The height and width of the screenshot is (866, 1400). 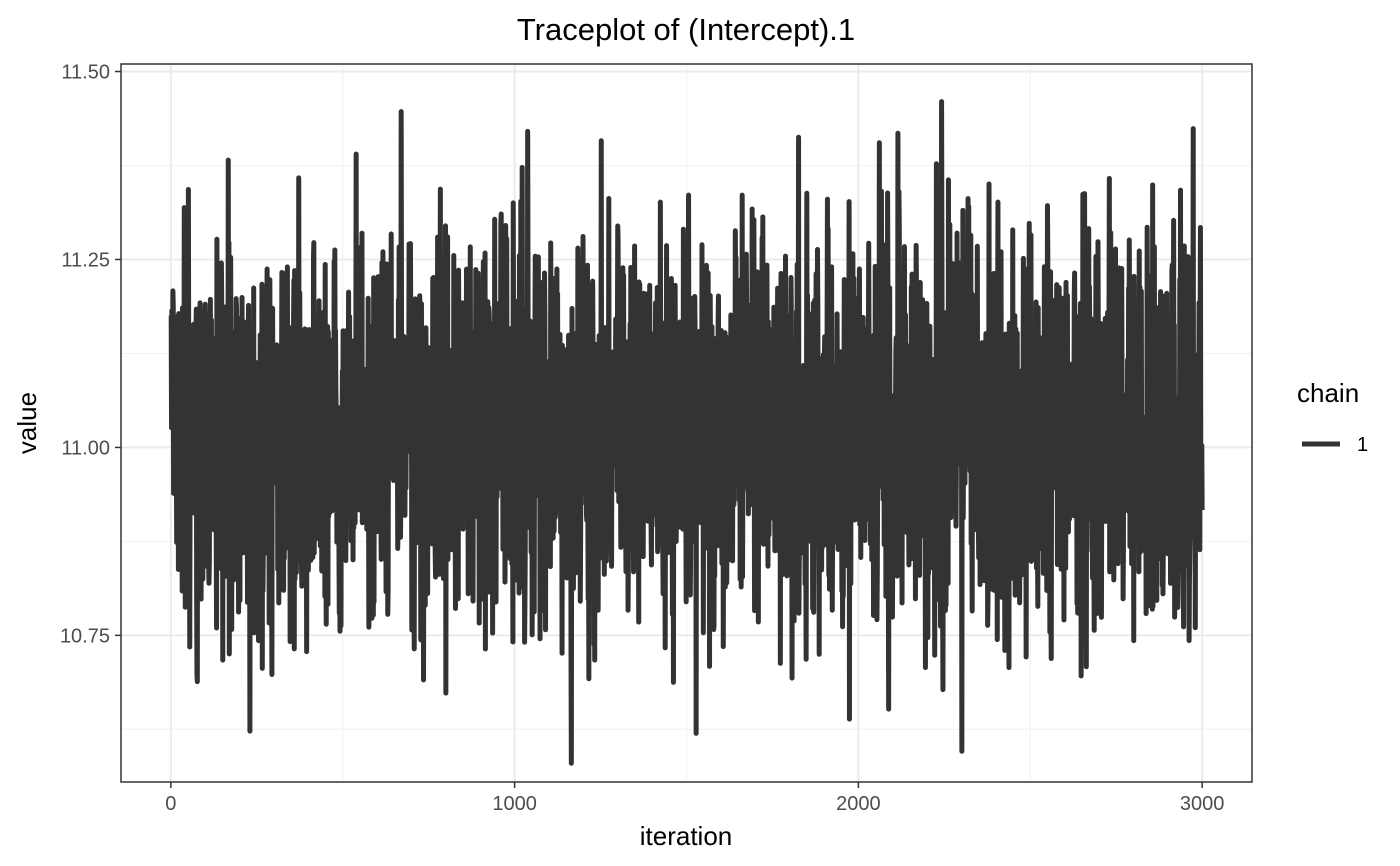 What do you see at coordinates (85, 448) in the screenshot?
I see `y-tick-label: 11.00` at bounding box center [85, 448].